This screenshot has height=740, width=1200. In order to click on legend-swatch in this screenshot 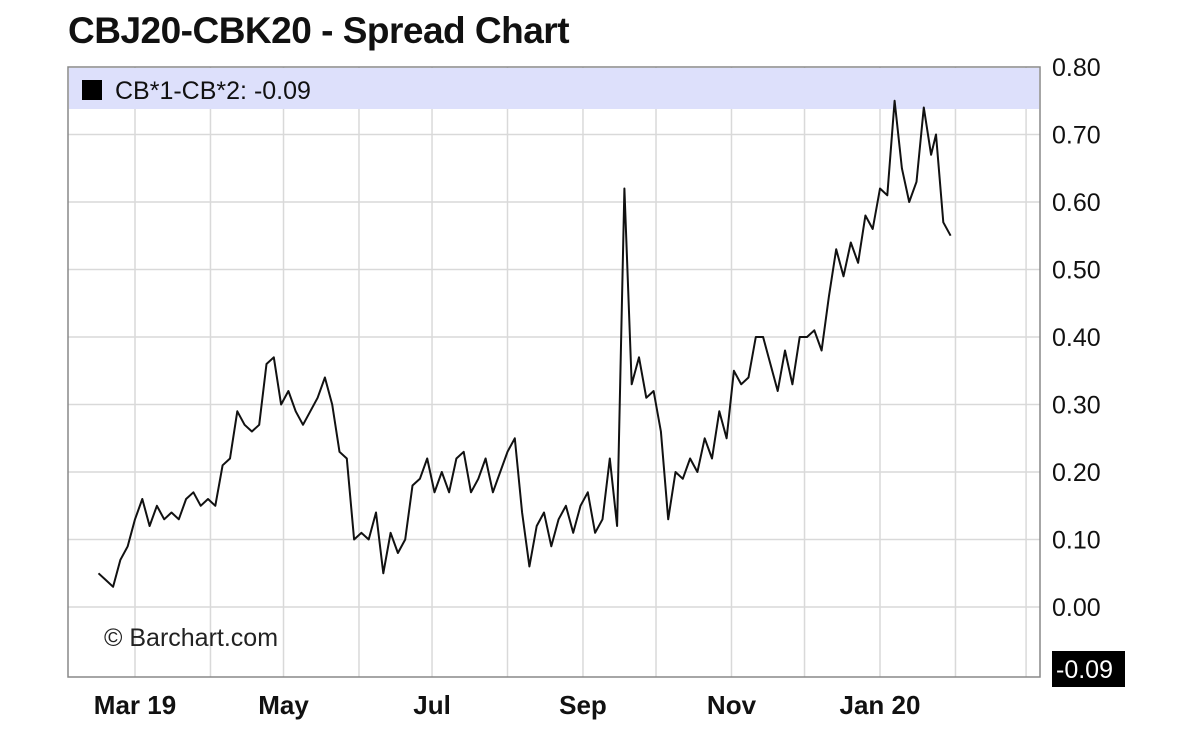, I will do `click(92, 90)`.